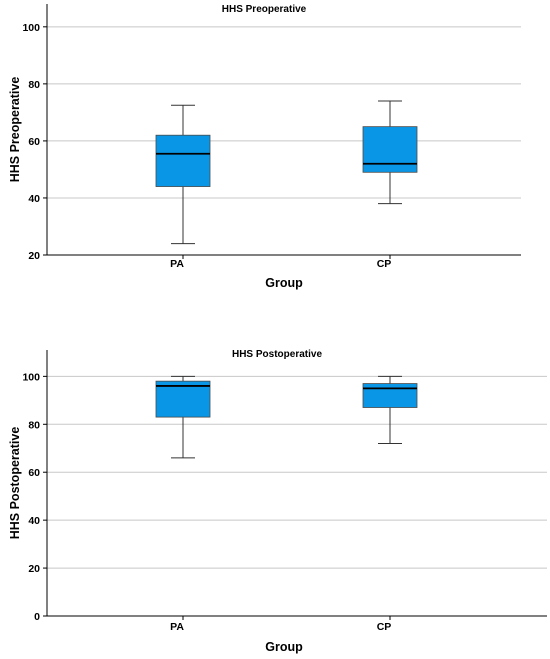 Image resolution: width=550 pixels, height=659 pixels. I want to click on y-axis-label: HHS Preoperative, so click(15, 130).